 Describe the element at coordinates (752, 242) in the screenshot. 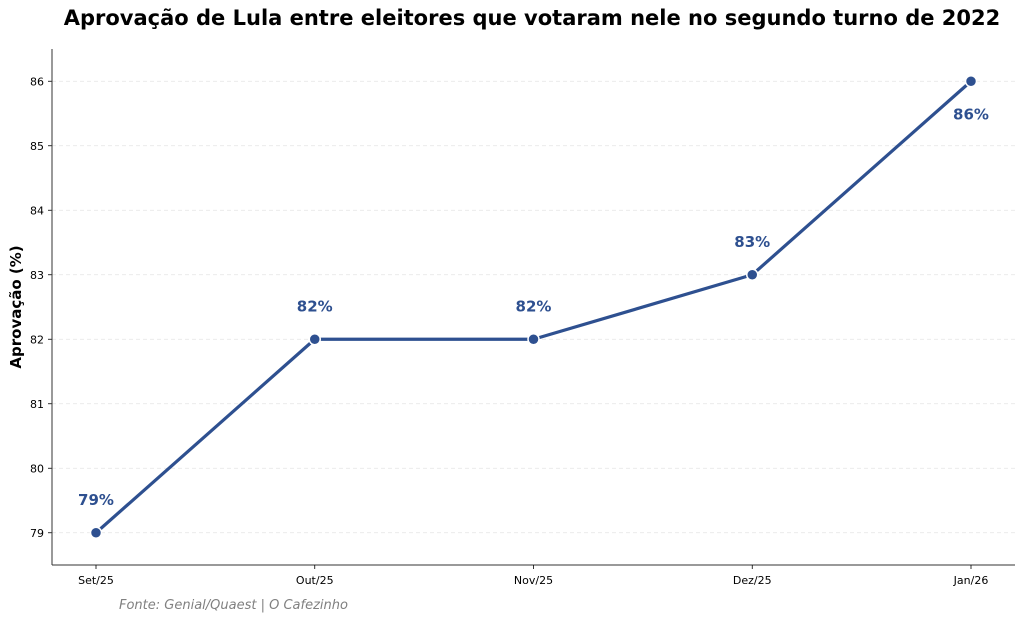

I see `data-label: 83%` at that location.